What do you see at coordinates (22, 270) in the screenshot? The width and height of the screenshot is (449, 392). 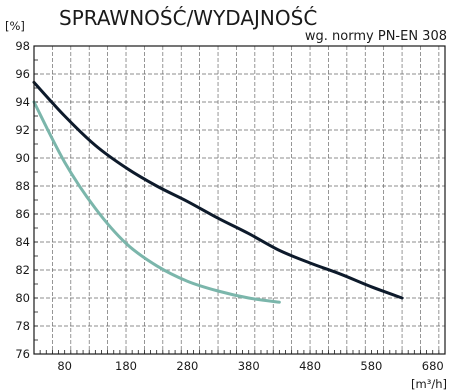 I see `y-tick-label: 82` at bounding box center [22, 270].